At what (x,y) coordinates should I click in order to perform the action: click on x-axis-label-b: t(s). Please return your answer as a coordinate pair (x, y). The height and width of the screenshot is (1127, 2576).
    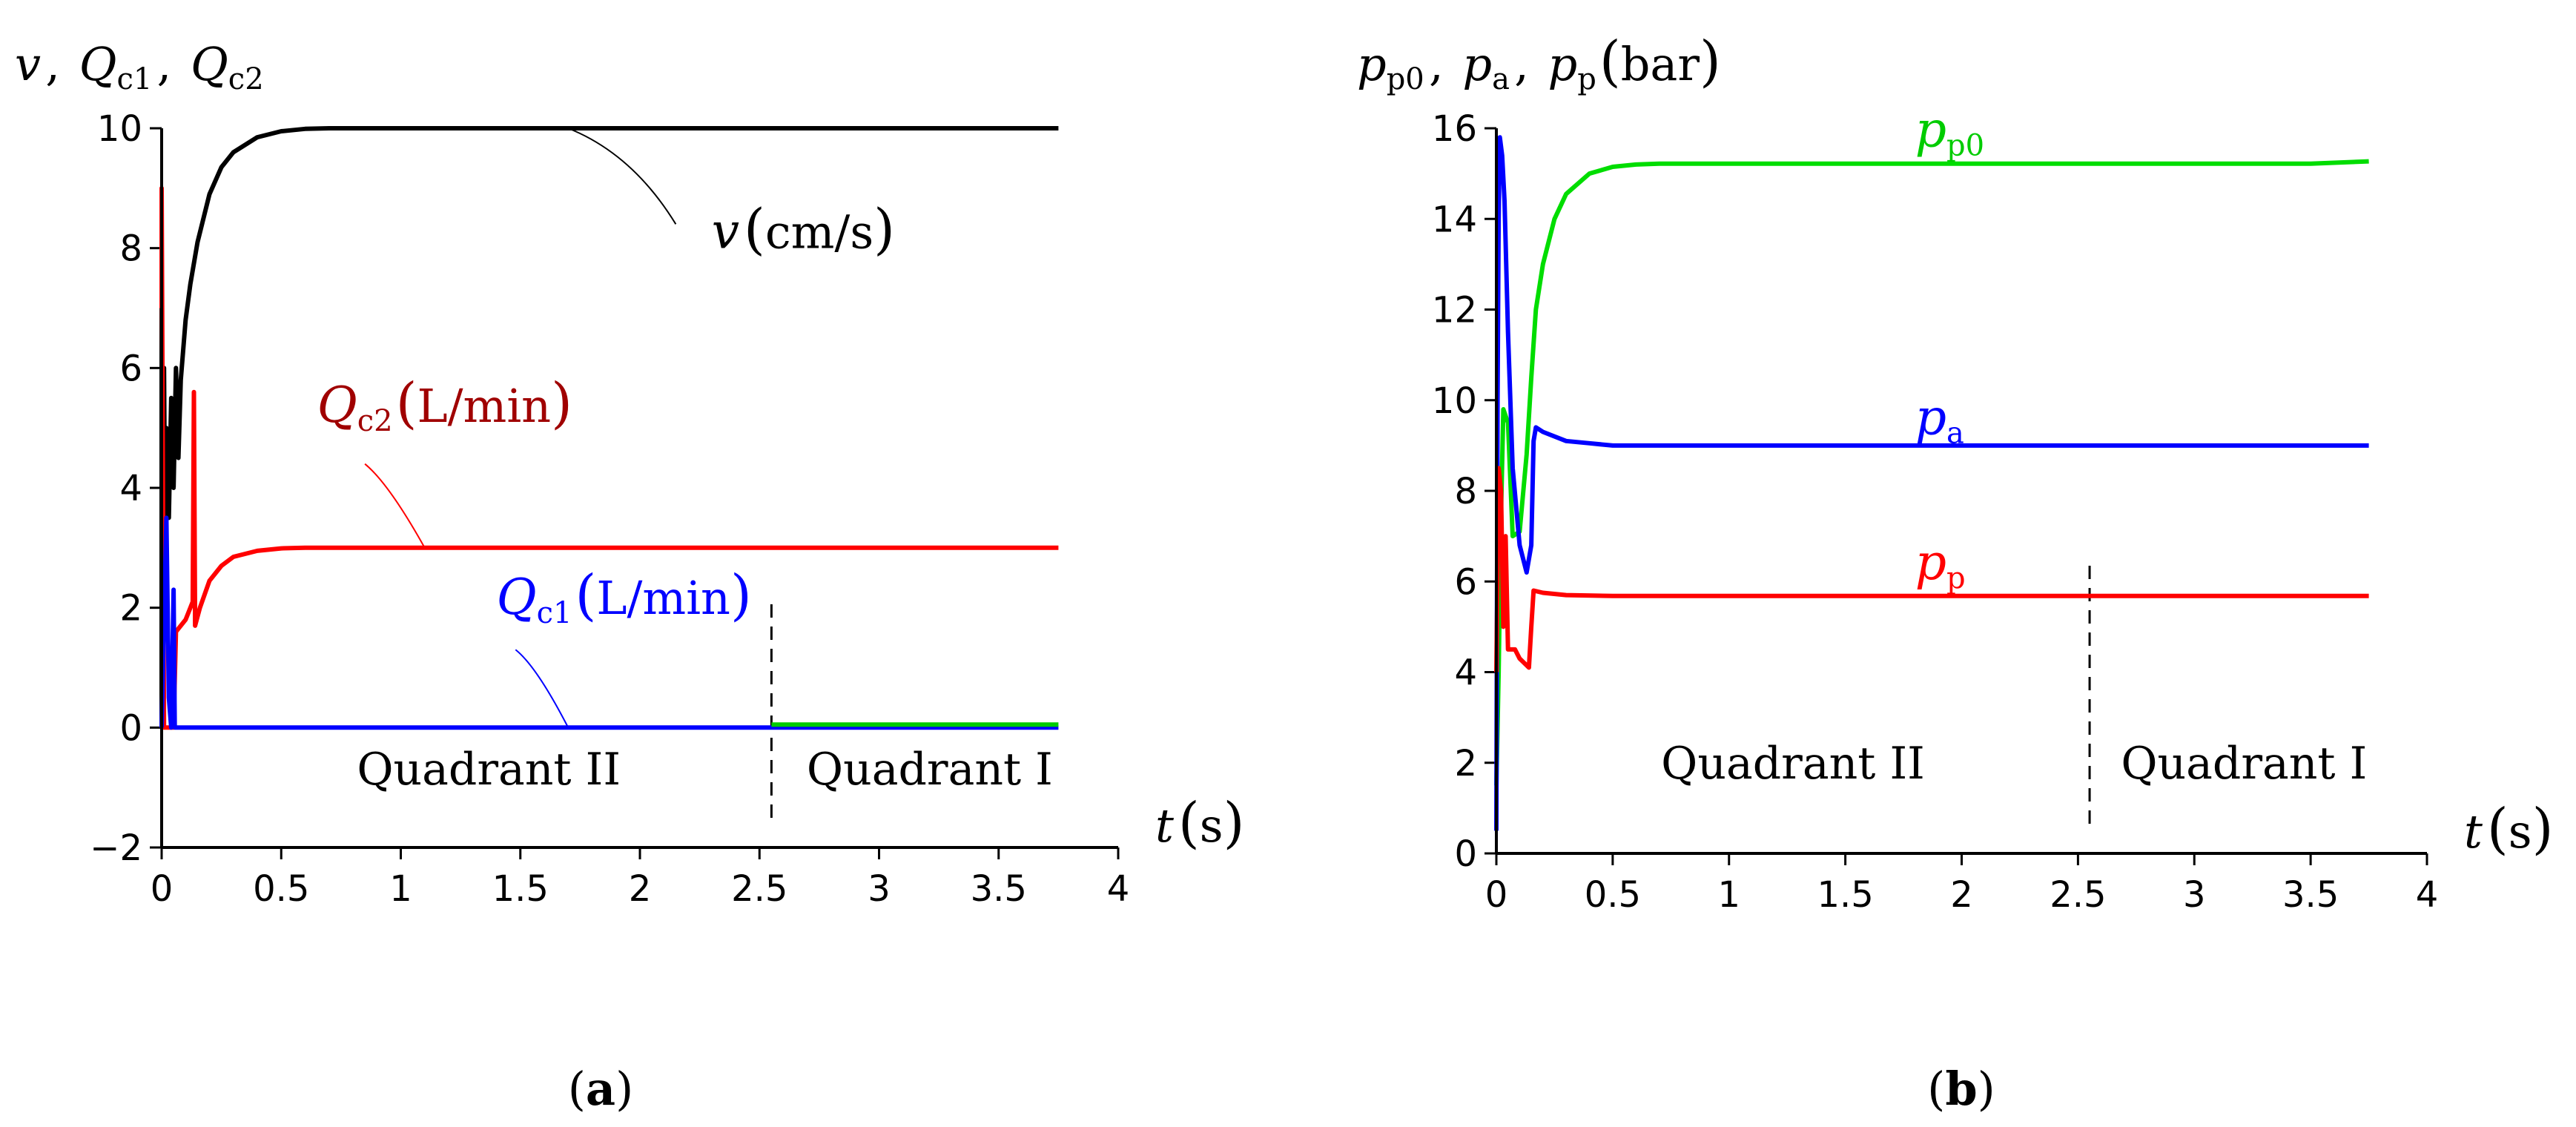
    Looking at the image, I should click on (2509, 829).